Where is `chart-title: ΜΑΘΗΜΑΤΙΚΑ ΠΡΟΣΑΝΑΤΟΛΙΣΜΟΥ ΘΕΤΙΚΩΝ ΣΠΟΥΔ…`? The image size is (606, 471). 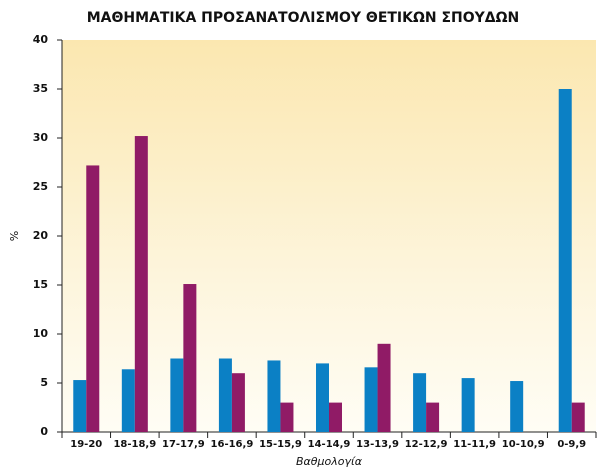
chart-title: ΜΑΘΗΜΑΤΙΚΑ ΠΡΟΣΑΝΑΤΟΛΙΣΜΟΥ ΘΕΤΙΚΩΝ ΣΠΟΥΔ… is located at coordinates (303, 18).